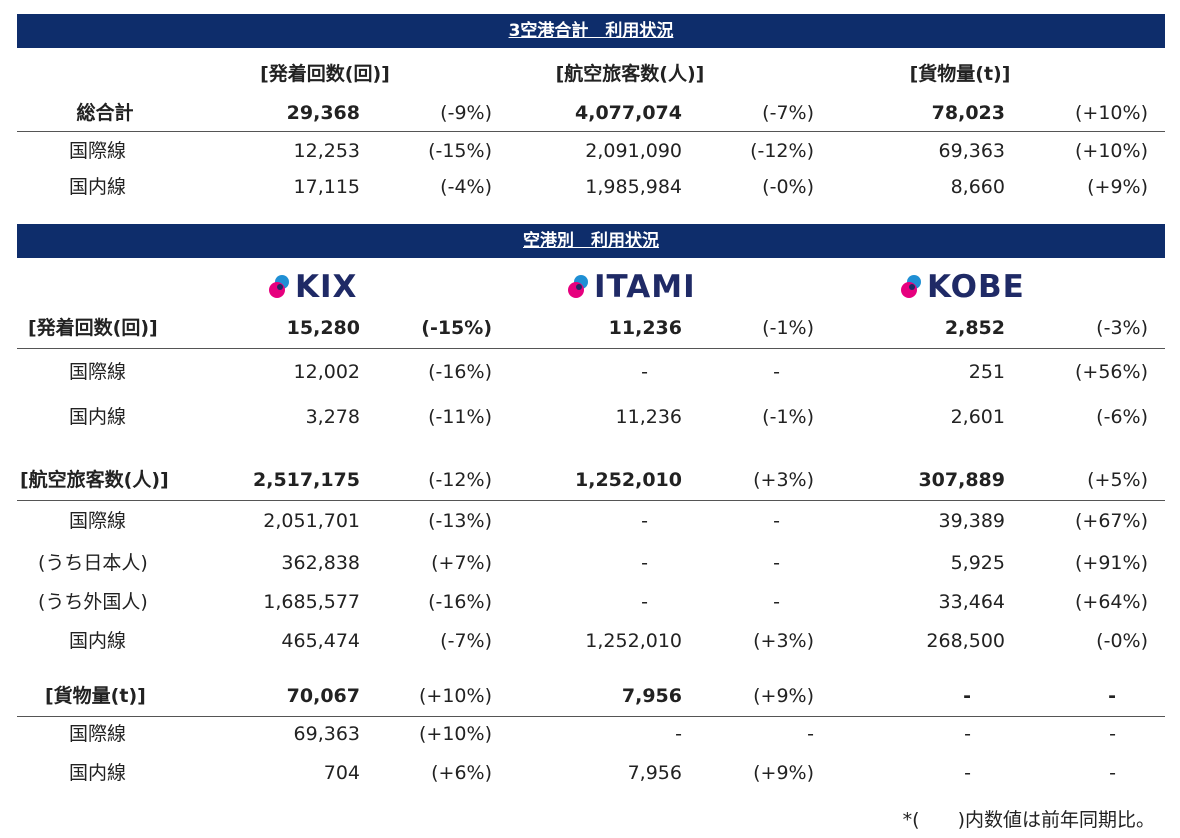  Describe the element at coordinates (326, 187) in the screenshot. I see `total-dom-movements: 17,115` at that location.